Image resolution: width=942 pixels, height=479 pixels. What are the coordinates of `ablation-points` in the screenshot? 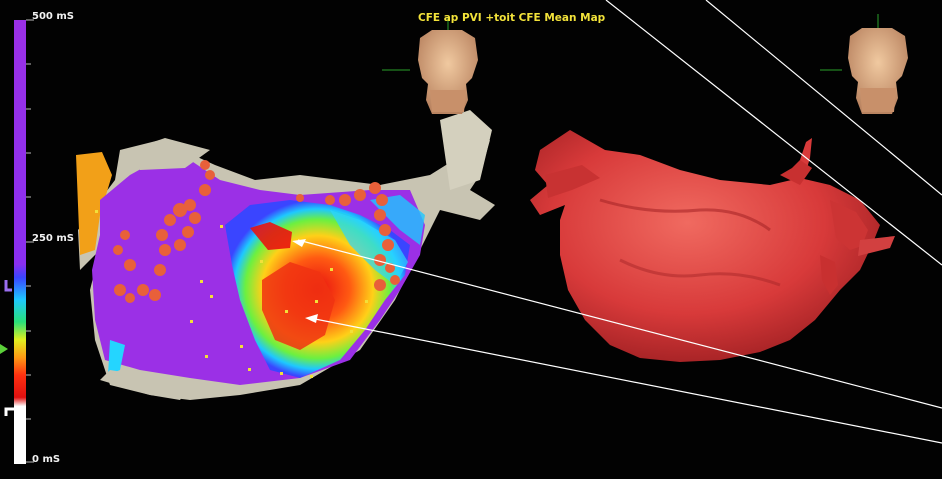 It's located at (256, 231).